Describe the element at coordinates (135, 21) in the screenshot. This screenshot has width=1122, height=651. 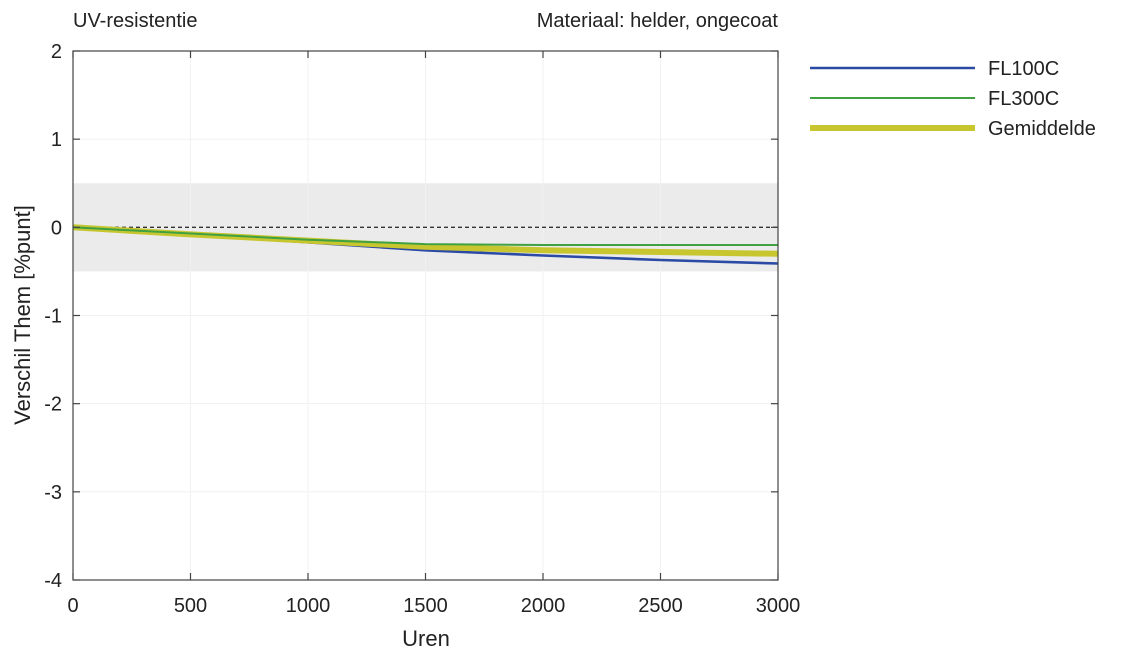
I see `chart-title-left: UV-resistentie` at that location.